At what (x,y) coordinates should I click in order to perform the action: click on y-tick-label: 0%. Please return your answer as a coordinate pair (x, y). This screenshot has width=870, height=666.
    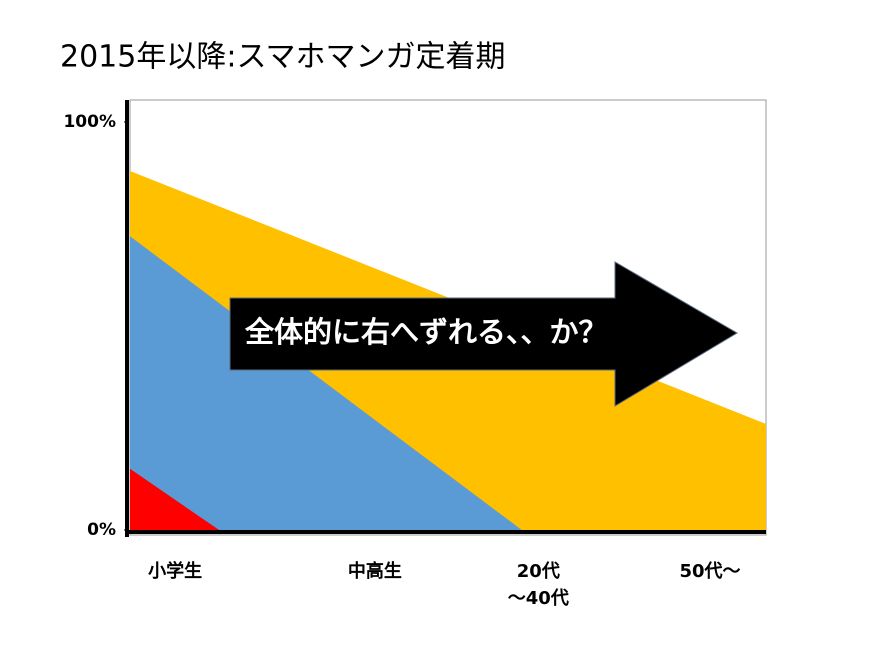
    Looking at the image, I should click on (101, 530).